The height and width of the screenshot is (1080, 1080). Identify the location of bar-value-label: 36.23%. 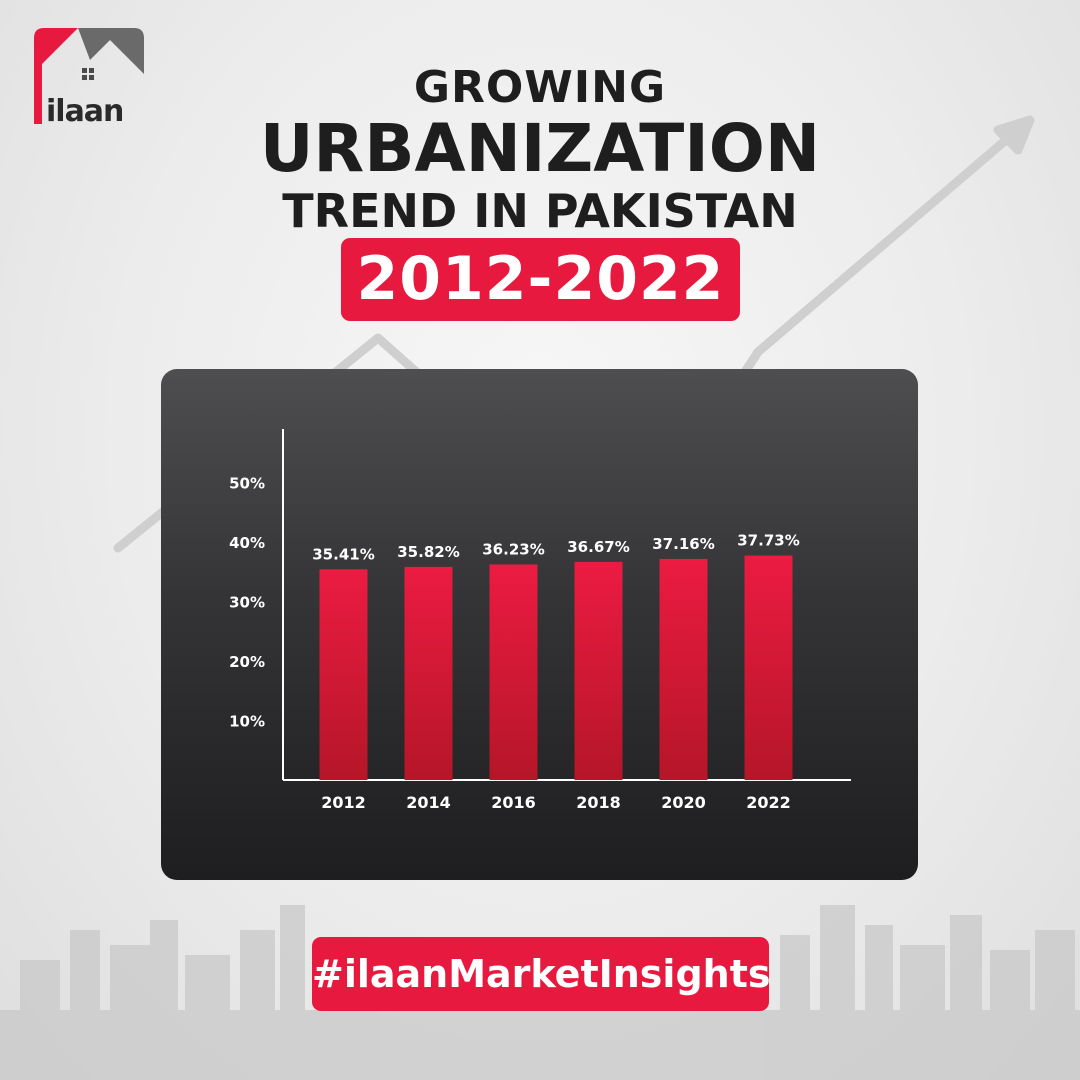
(513, 549).